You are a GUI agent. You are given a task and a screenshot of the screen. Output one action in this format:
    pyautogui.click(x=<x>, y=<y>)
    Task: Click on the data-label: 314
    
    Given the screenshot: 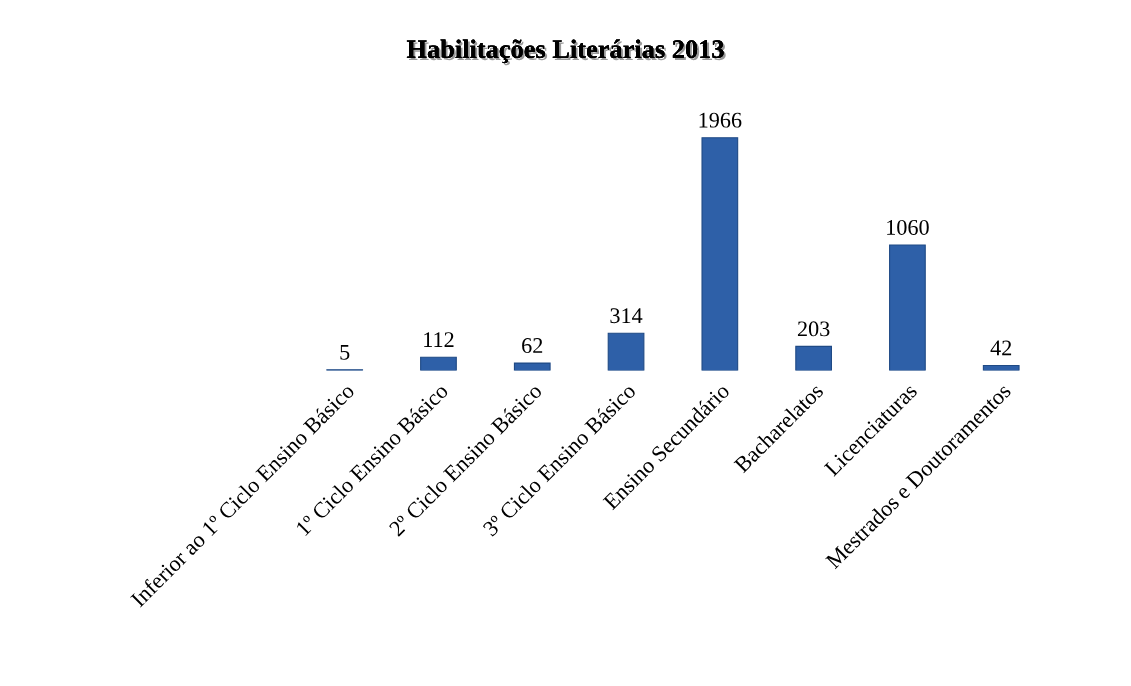 What is the action you would take?
    pyautogui.click(x=626, y=316)
    